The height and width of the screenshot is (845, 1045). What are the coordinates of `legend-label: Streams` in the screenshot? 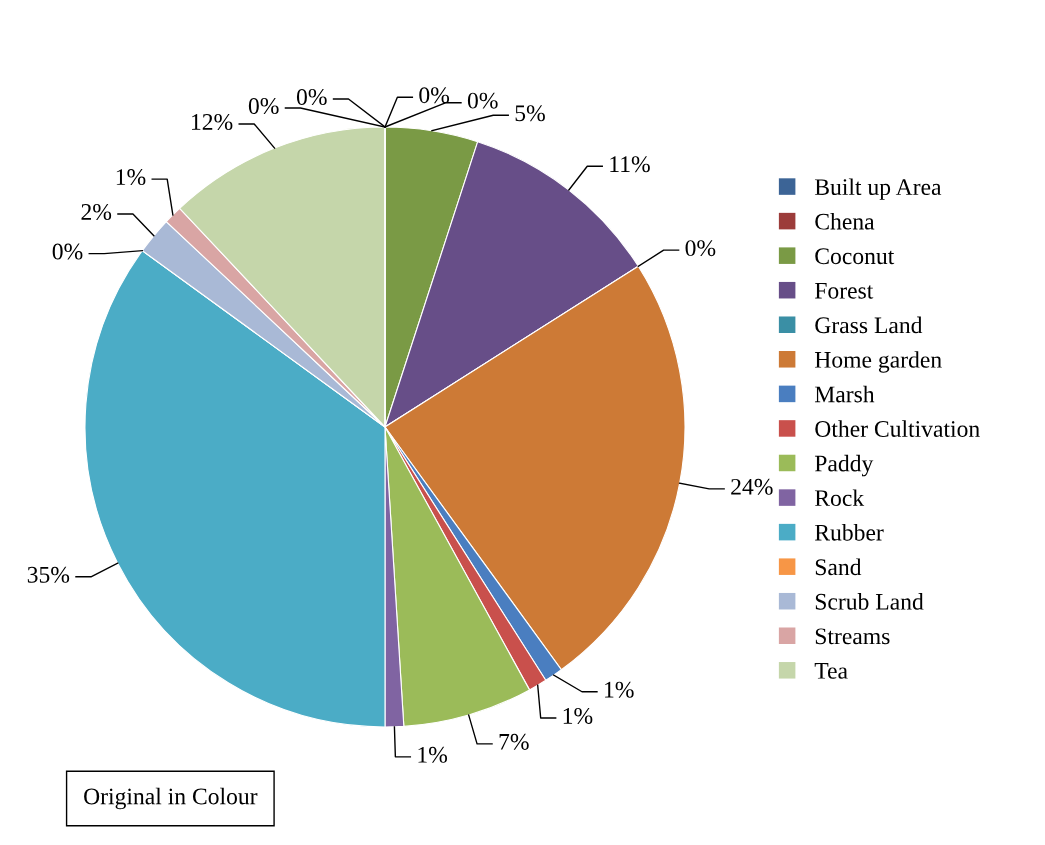 It's located at (852, 636).